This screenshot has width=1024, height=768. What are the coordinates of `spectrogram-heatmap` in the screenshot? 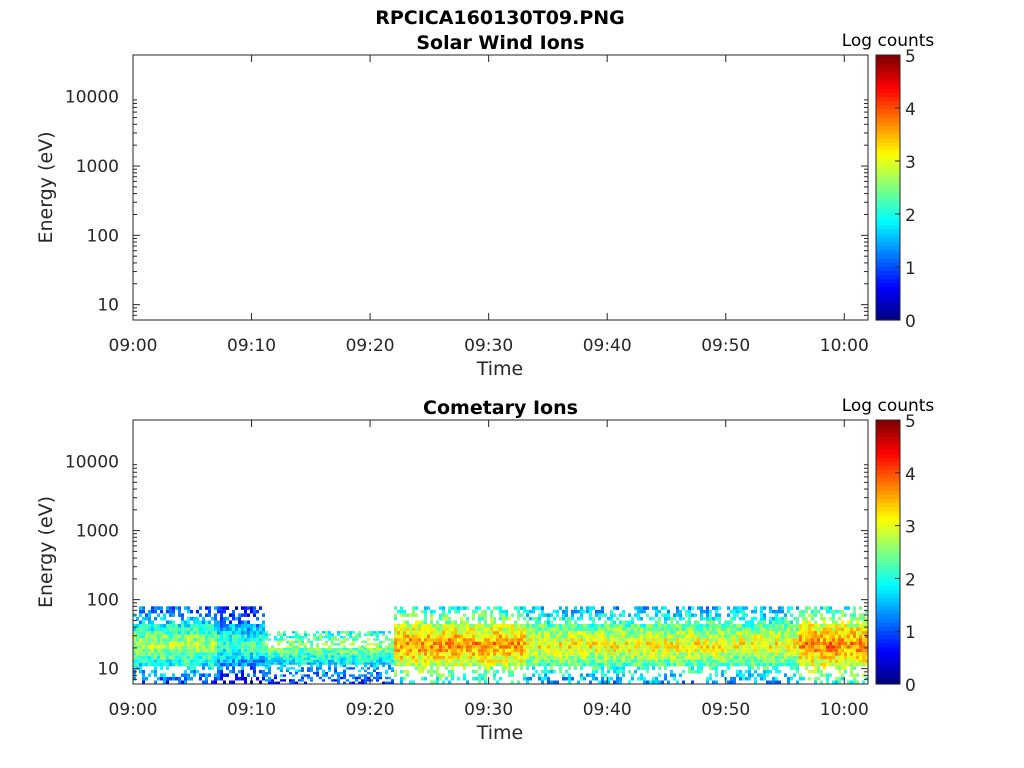 It's located at (500, 645).